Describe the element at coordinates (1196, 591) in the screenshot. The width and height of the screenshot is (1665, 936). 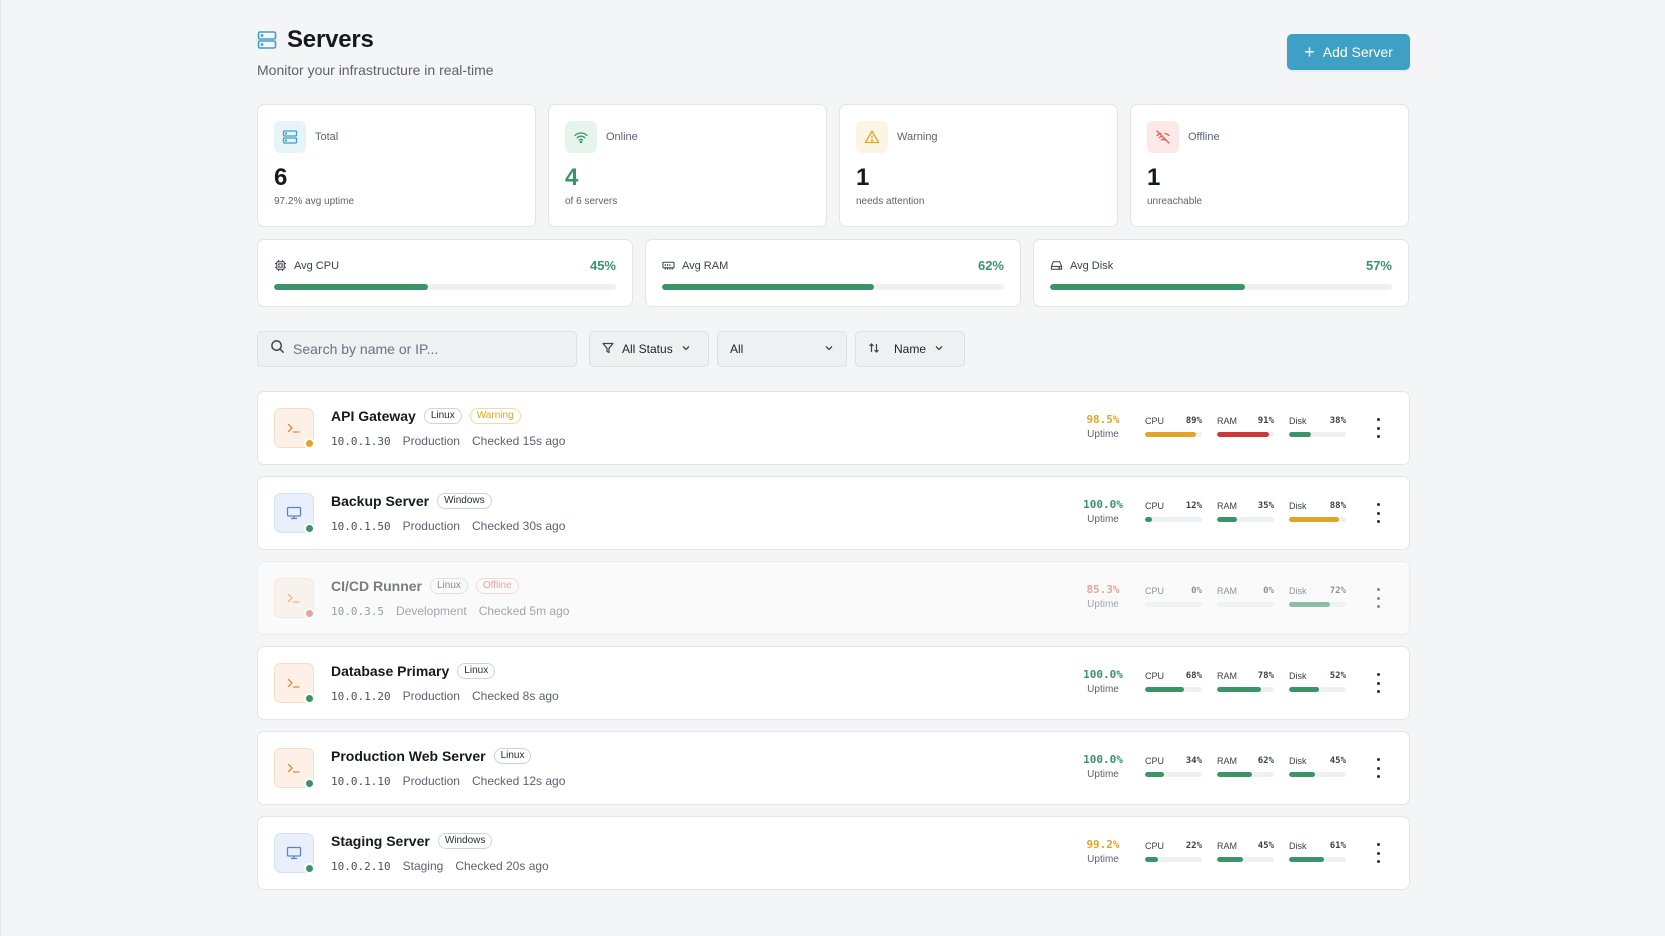
I see `metric-value: 0%` at that location.